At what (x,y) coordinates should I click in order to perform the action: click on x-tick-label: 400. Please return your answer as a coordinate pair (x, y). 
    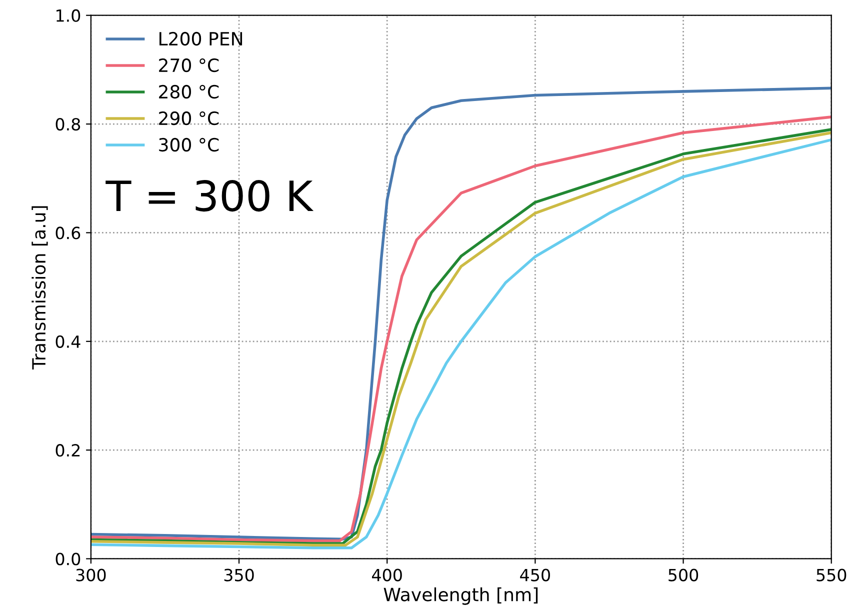
    Looking at the image, I should click on (387, 575).